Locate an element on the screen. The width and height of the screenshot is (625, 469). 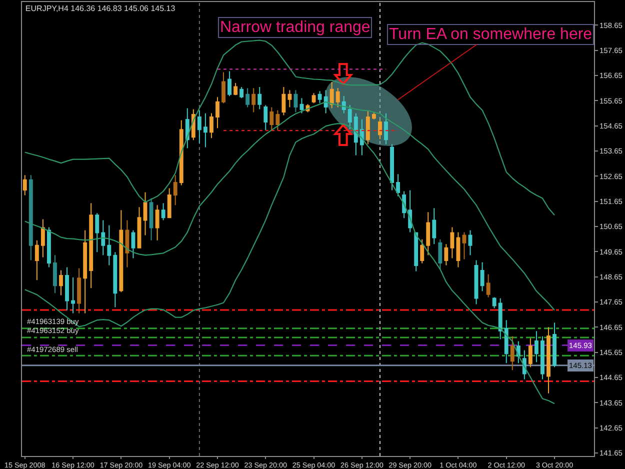
annotation: Turn EA on somewhere here is located at coordinates (490, 34).